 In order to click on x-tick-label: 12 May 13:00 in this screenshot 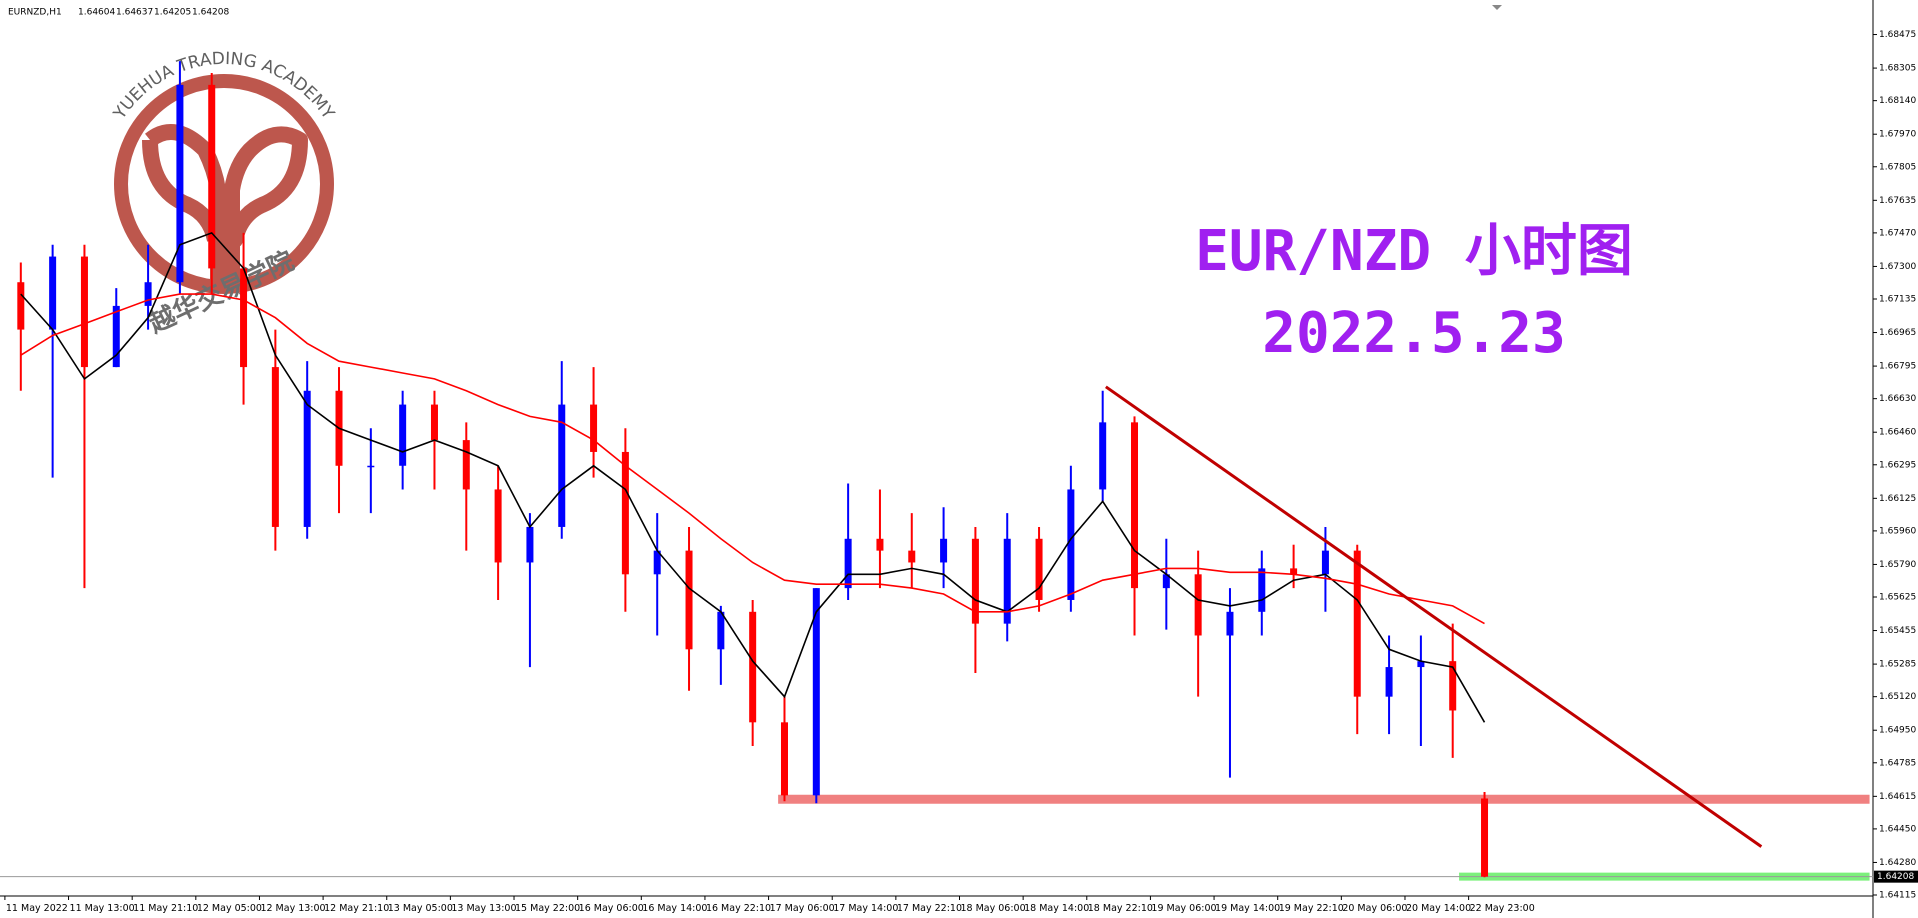, I will do `click(292, 908)`.